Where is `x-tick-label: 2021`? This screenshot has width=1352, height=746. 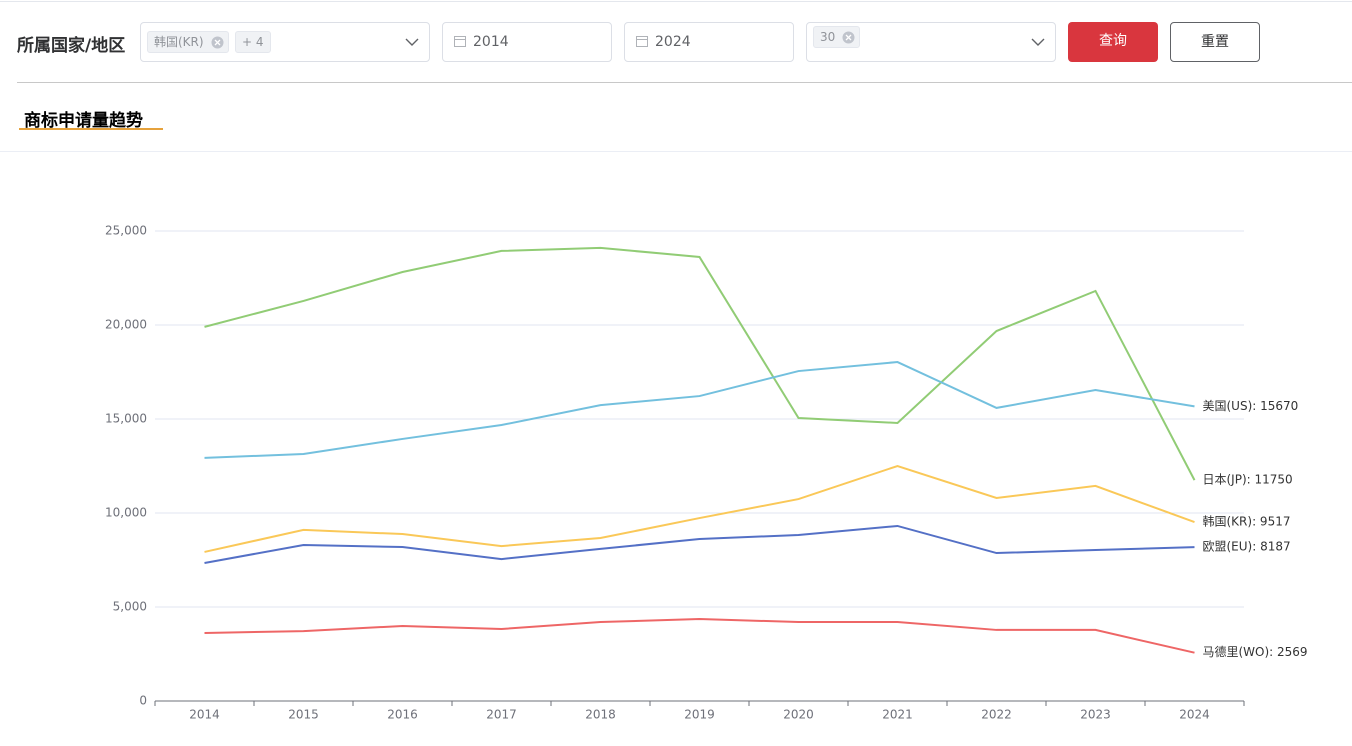
x-tick-label: 2021 is located at coordinates (897, 715).